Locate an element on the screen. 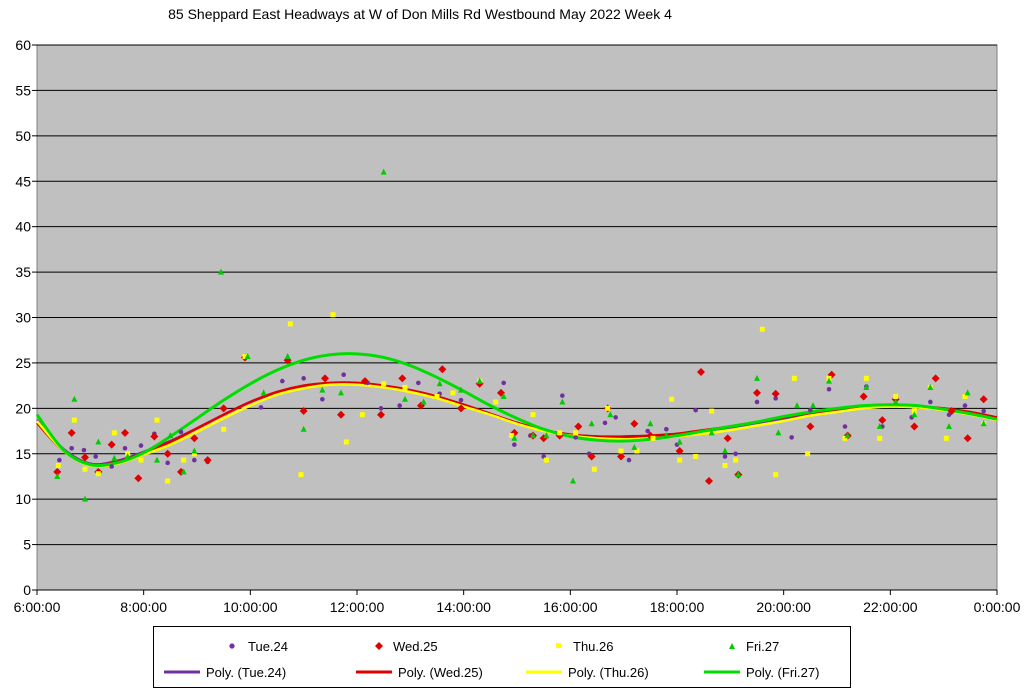  y-tick-label: 50 is located at coordinates (23, 136).